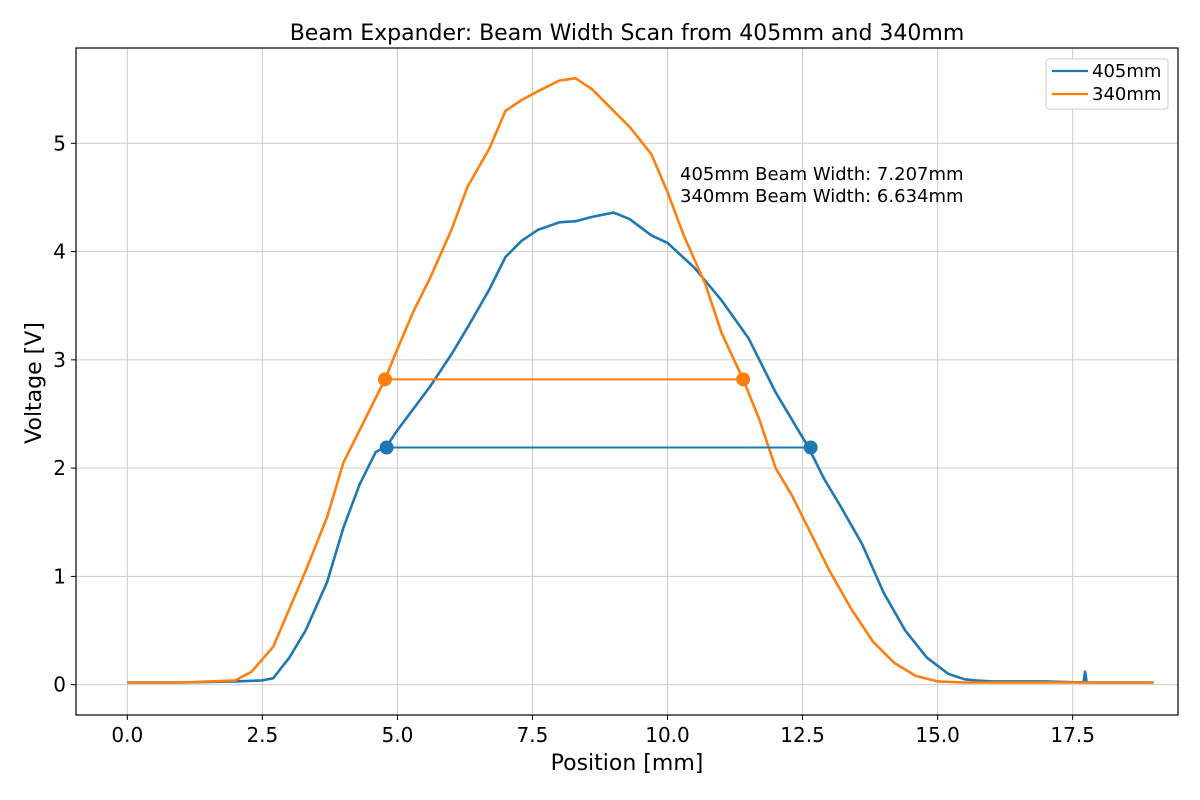 The height and width of the screenshot is (800, 1200). Describe the element at coordinates (59, 360) in the screenshot. I see `y-tick-label: 3` at that location.